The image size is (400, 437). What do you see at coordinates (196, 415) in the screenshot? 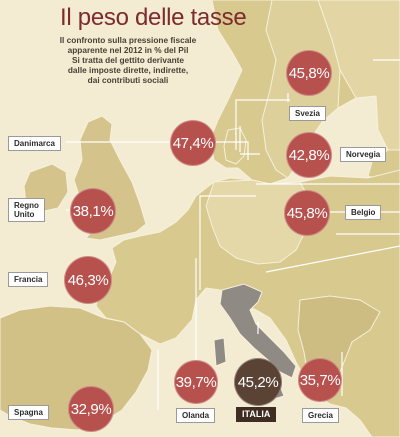
I see `label-olanda: Olanda` at bounding box center [196, 415].